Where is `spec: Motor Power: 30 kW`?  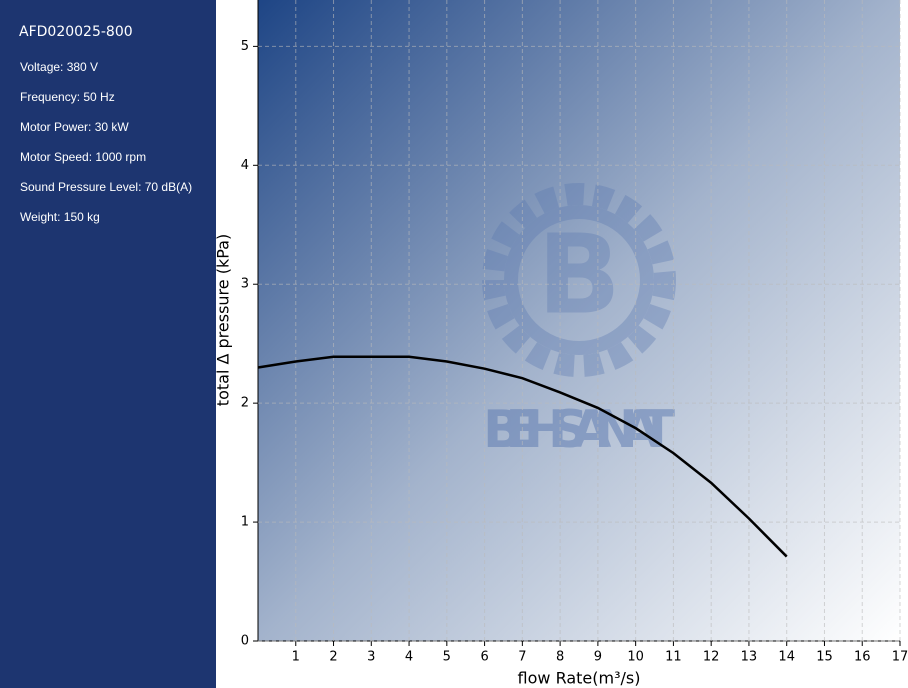
spec: Motor Power: 30 kW is located at coordinates (74, 127).